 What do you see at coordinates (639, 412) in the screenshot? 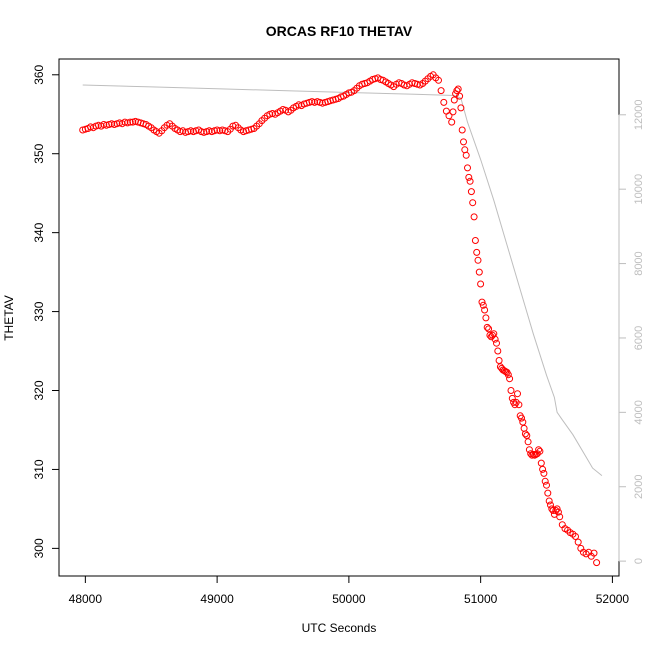
I see `y2-tick-label: 4000` at bounding box center [639, 412].